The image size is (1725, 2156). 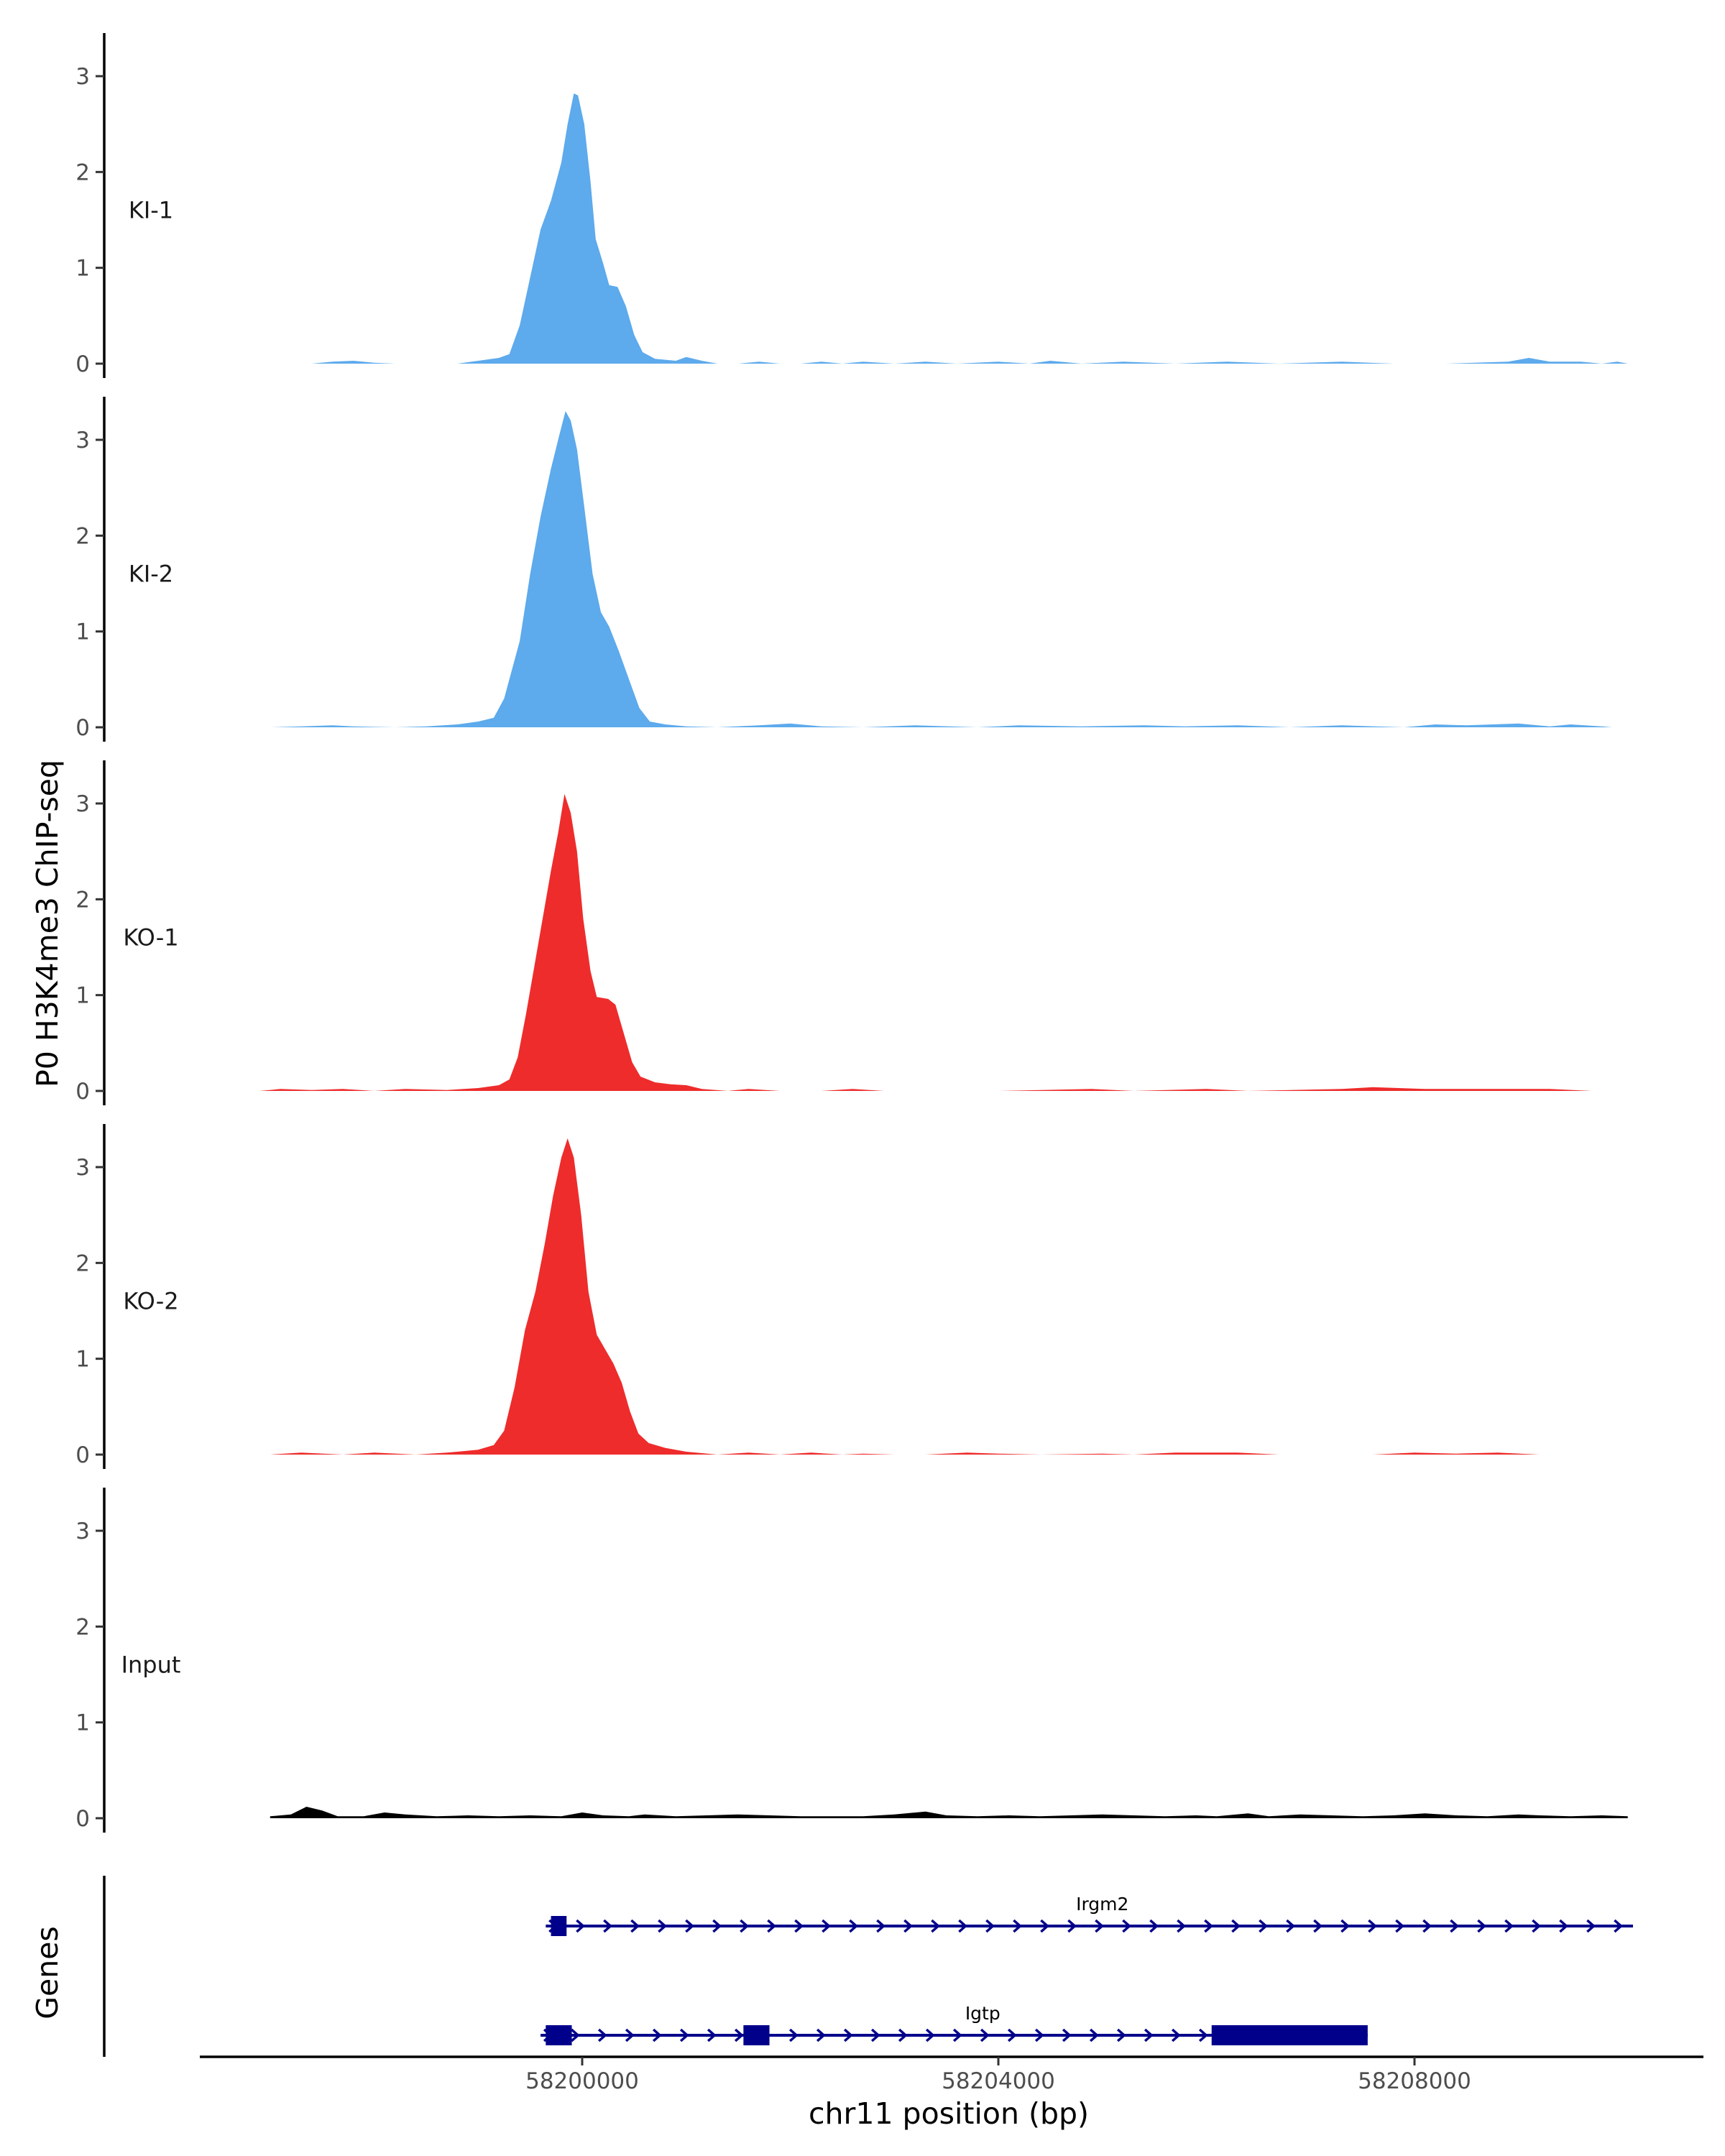 I want to click on gene-irgm2: Irgm2, so click(x=1089, y=1915).